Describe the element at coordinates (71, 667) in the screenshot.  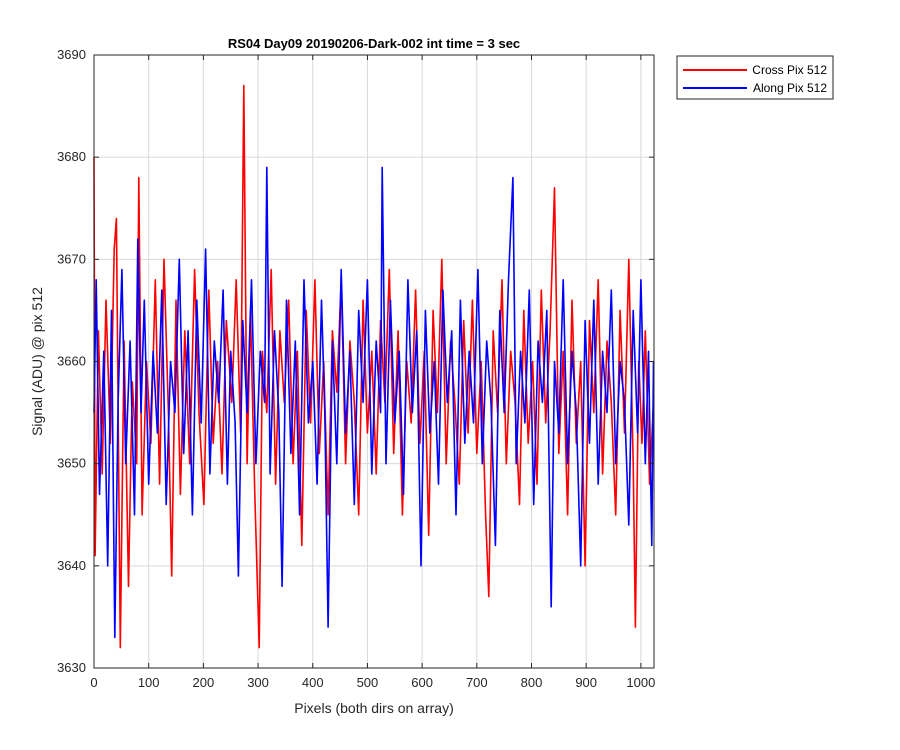
I see `y-tick-label: 3630` at that location.